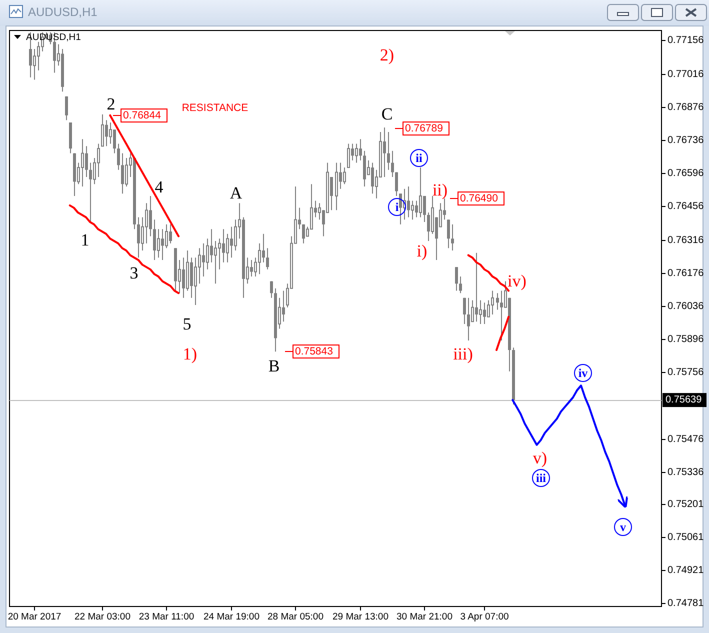 The image size is (709, 633). What do you see at coordinates (53, 37) in the screenshot?
I see `chart-subtitle: AUDUSD,H1` at bounding box center [53, 37].